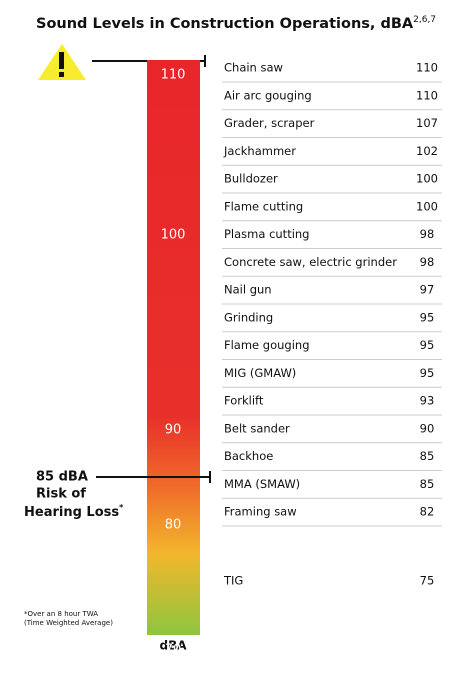  Describe the element at coordinates (173, 75) in the screenshot. I see `scale-label: 110` at that location.